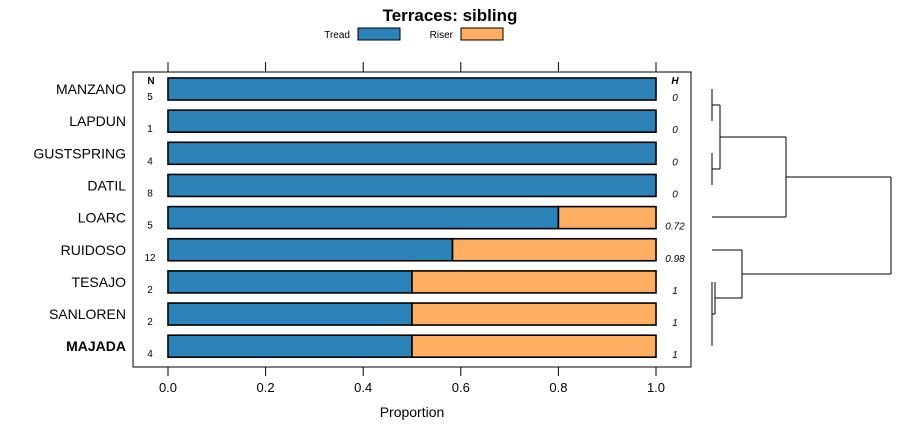 This screenshot has height=440, width=900. I want to click on n-header: N, so click(150, 81).